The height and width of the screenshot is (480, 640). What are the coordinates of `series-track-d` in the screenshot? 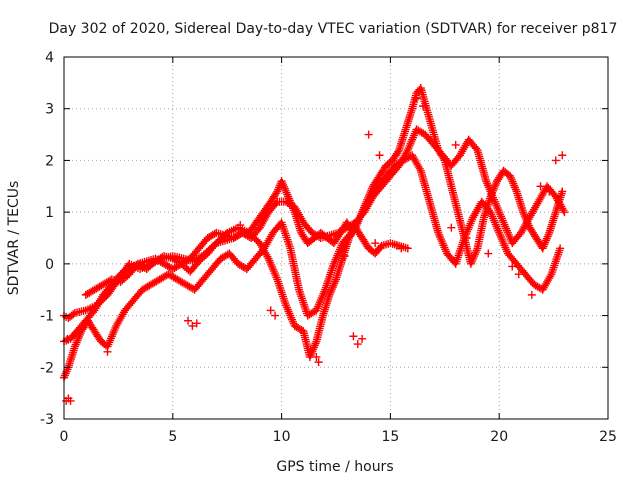 It's located at (246, 292).